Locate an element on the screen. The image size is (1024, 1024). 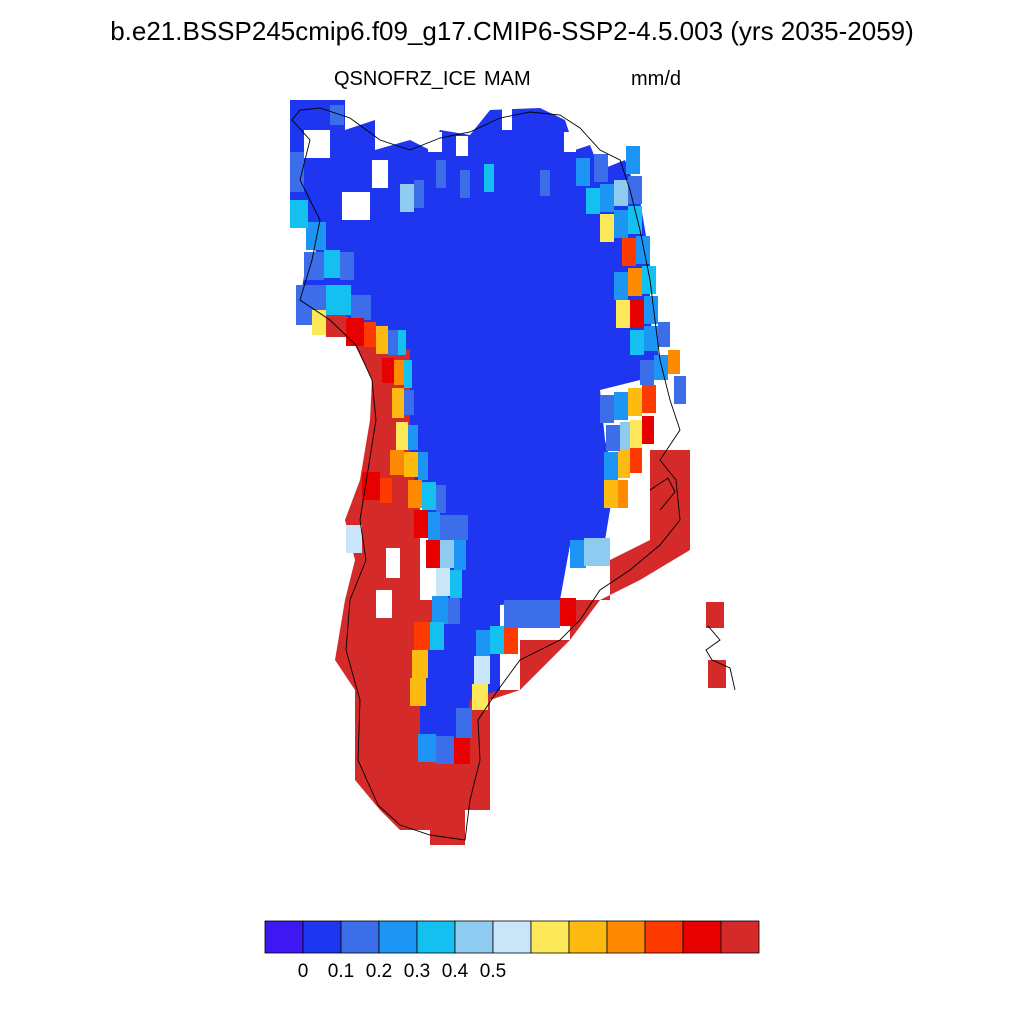
colorbar-tick-label: 0.3 is located at coordinates (417, 971).